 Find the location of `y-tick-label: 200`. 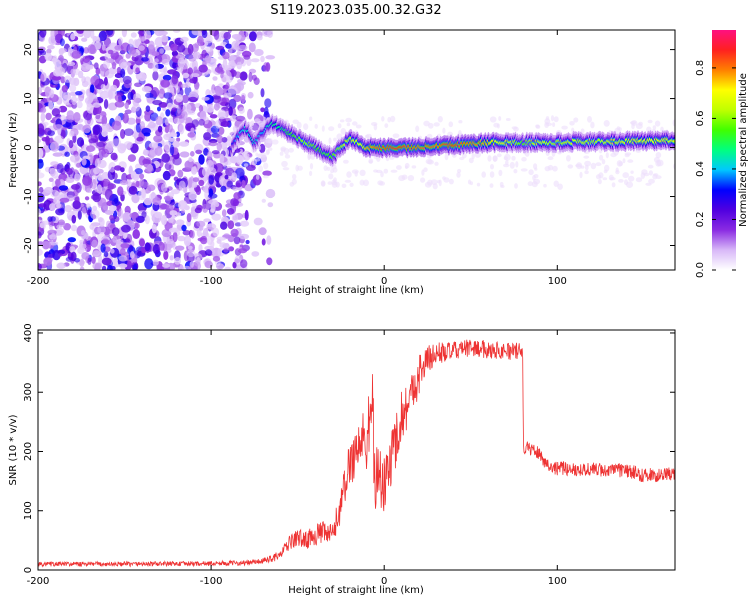

y-tick-label: 200 is located at coordinates (28, 451).